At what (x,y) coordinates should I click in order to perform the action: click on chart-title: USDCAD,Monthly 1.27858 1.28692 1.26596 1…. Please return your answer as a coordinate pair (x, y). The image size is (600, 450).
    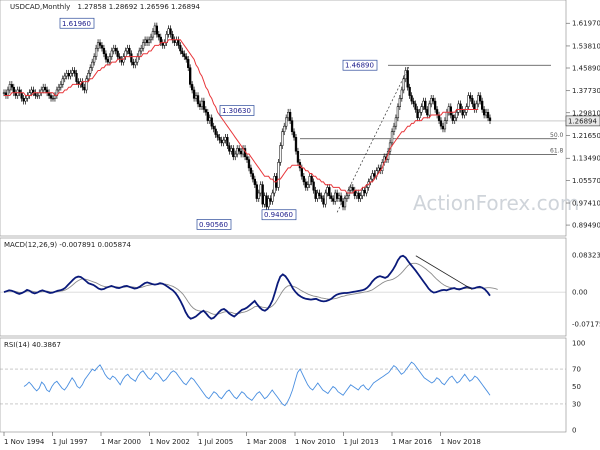
    Looking at the image, I should click on (105, 7).